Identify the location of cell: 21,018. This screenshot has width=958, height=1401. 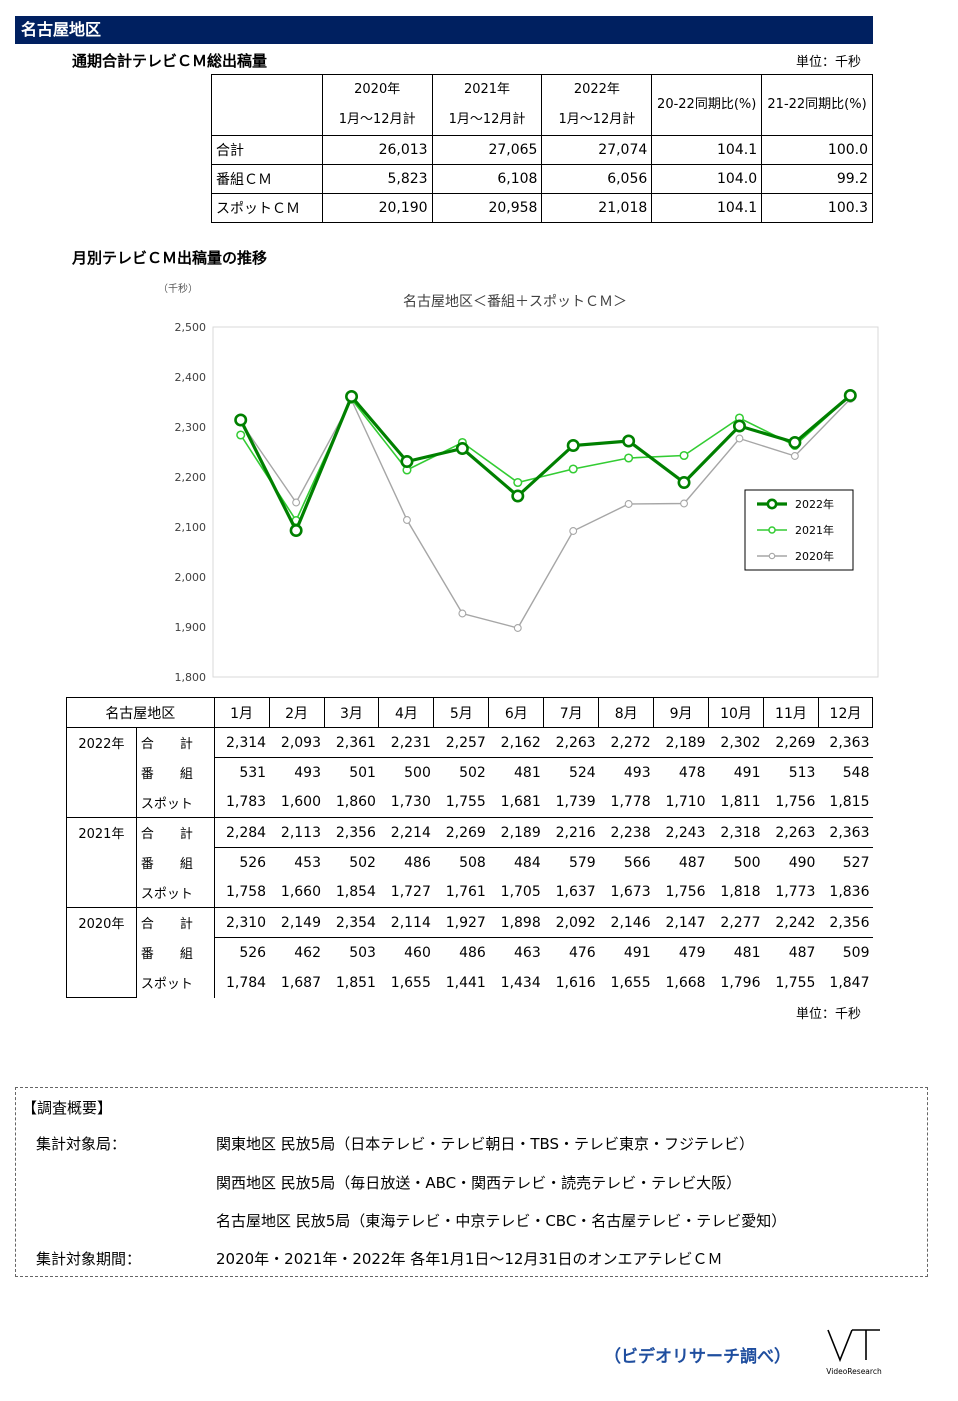
(597, 208).